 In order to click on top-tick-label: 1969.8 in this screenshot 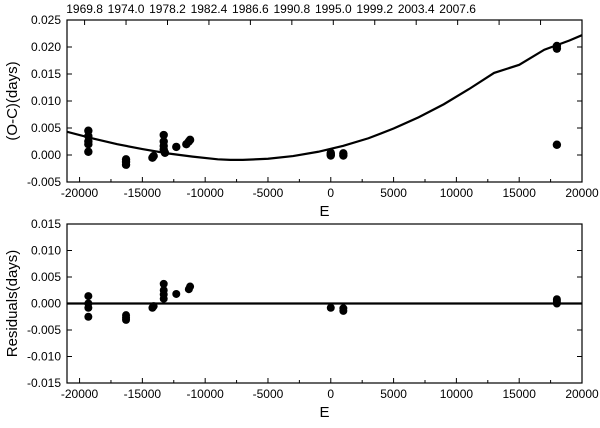, I will do `click(84, 9)`.